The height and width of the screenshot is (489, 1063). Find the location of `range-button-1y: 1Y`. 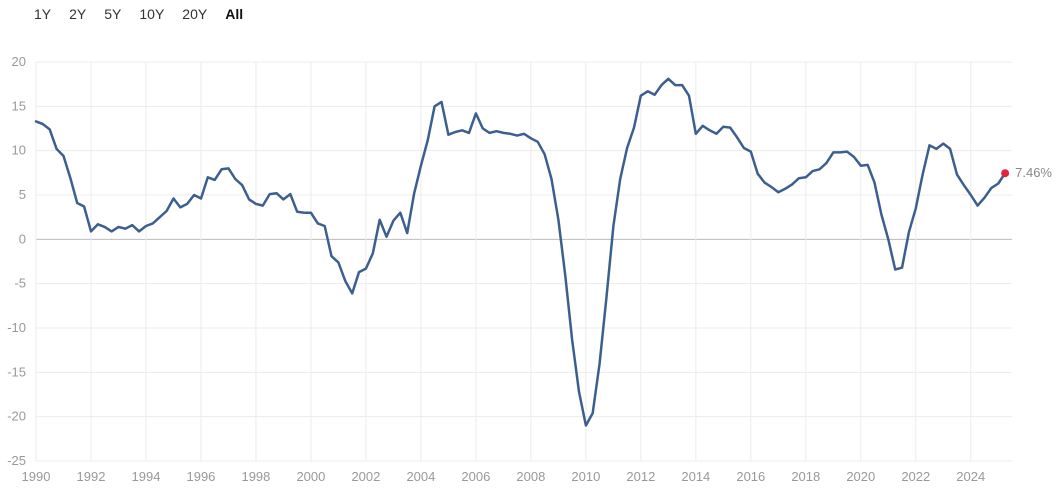

range-button-1y: 1Y is located at coordinates (43, 14).